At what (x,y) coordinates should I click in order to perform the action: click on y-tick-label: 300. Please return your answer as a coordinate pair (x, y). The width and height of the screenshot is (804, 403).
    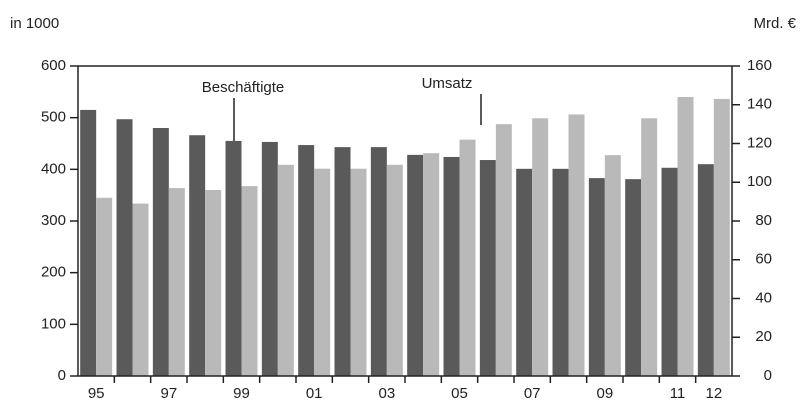
    Looking at the image, I should click on (53, 220).